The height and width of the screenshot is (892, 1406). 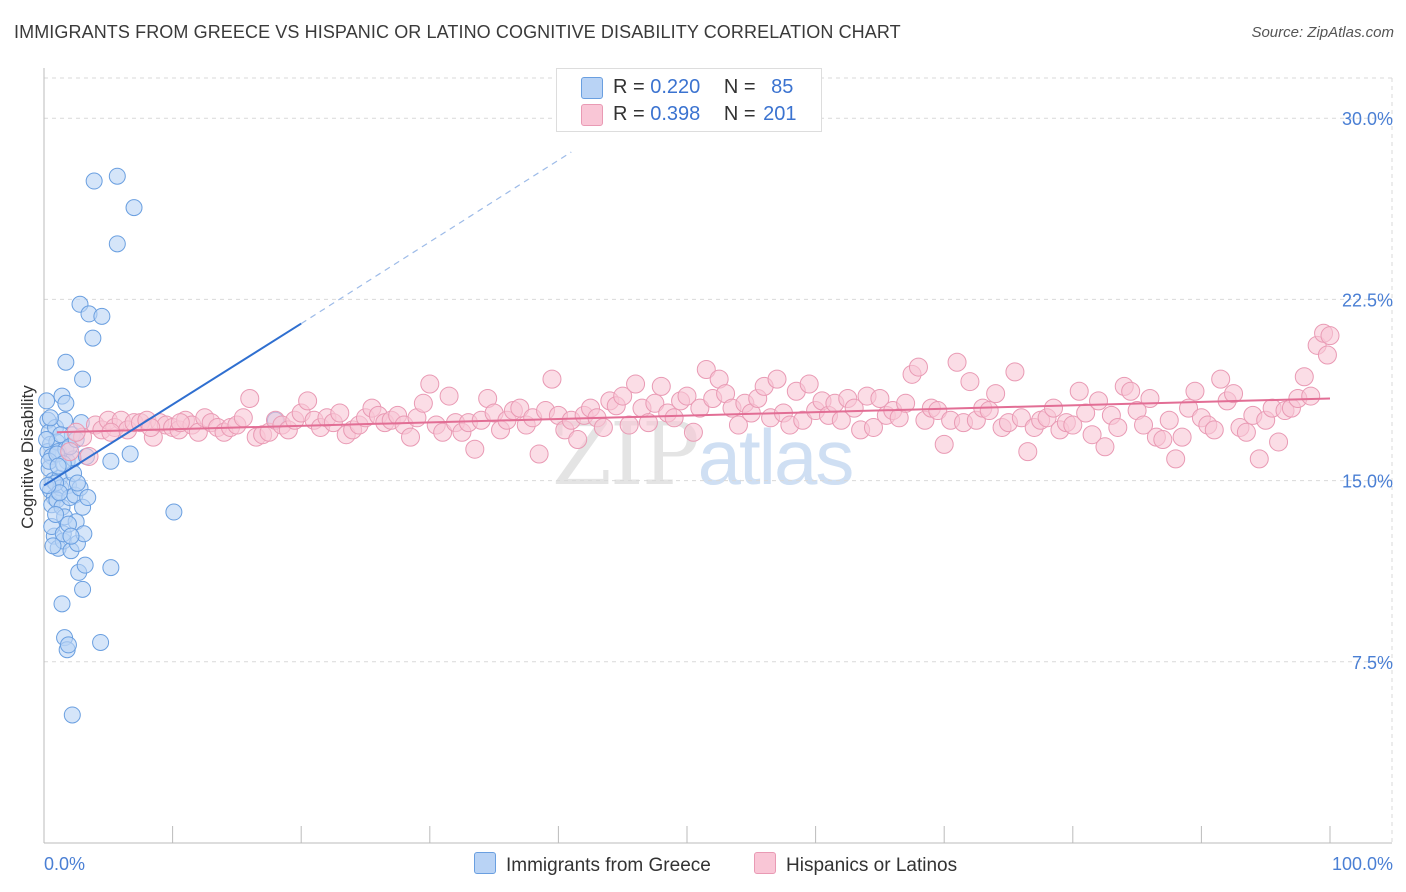 I want to click on y-tick-label: 15.0%, so click(x=1367, y=482).